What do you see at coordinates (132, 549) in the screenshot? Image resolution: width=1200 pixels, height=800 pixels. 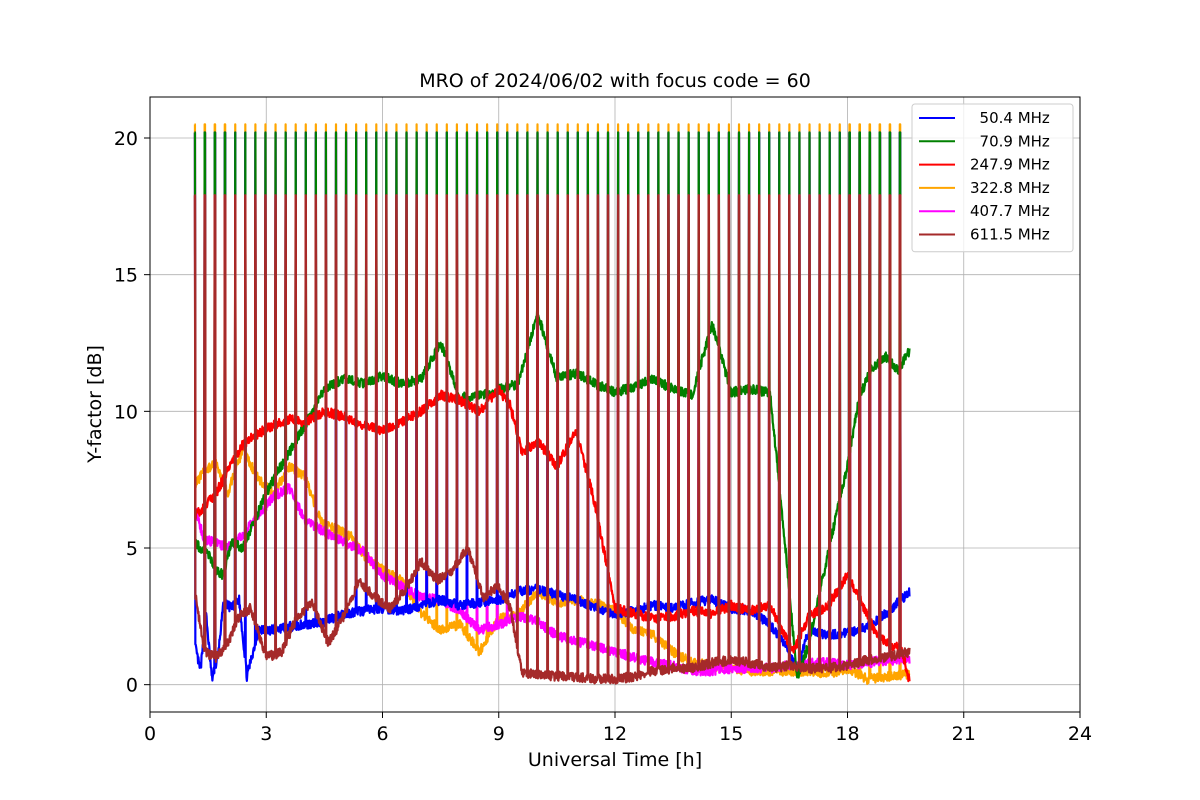 I see `y-tick-label: 5` at bounding box center [132, 549].